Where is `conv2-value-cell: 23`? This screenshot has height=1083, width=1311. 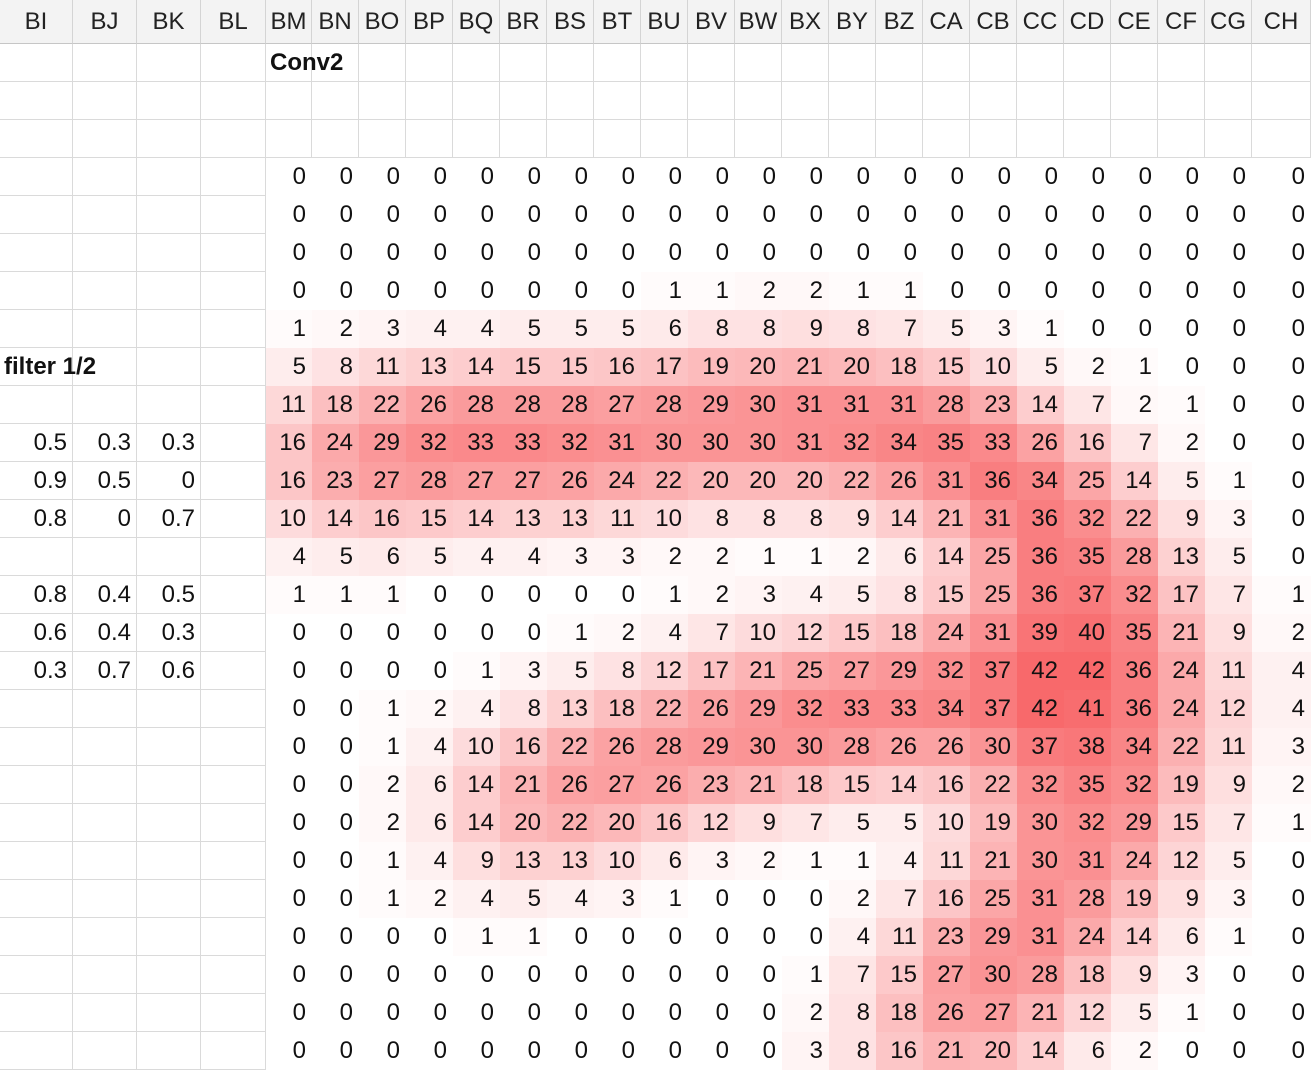 conv2-value-cell: 23 is located at coordinates (946, 937).